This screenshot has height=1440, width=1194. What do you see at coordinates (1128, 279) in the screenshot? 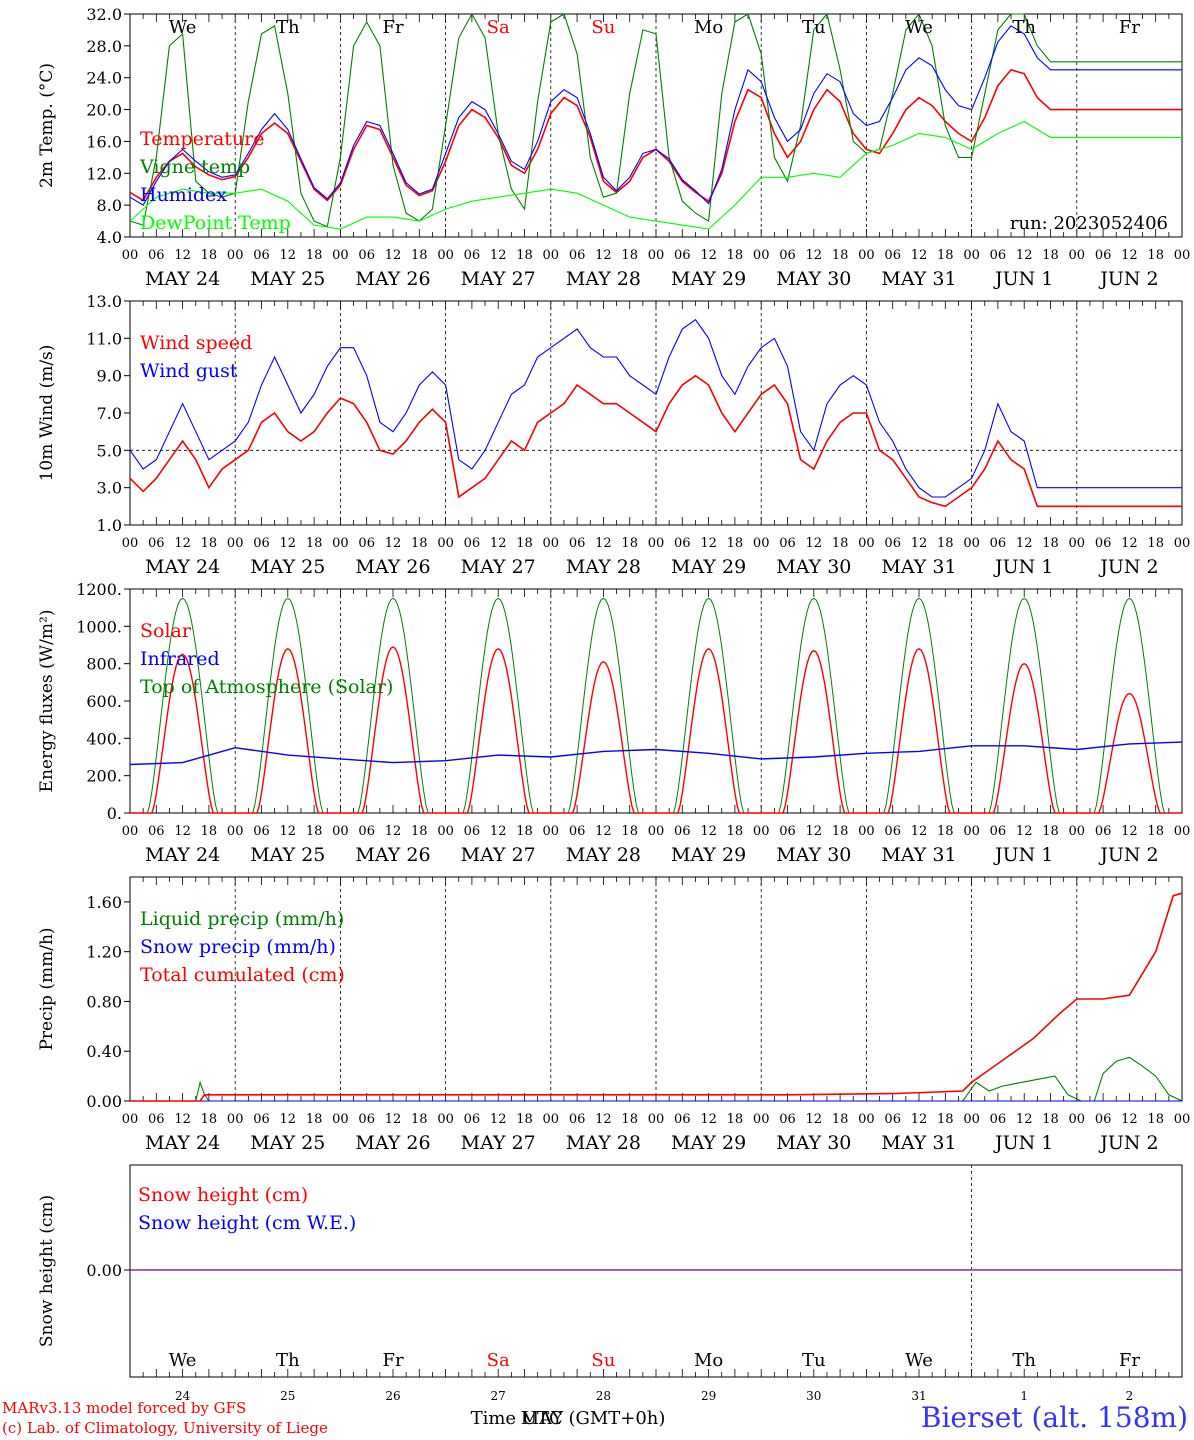
I see `x-date-label: JUN 2` at bounding box center [1128, 279].